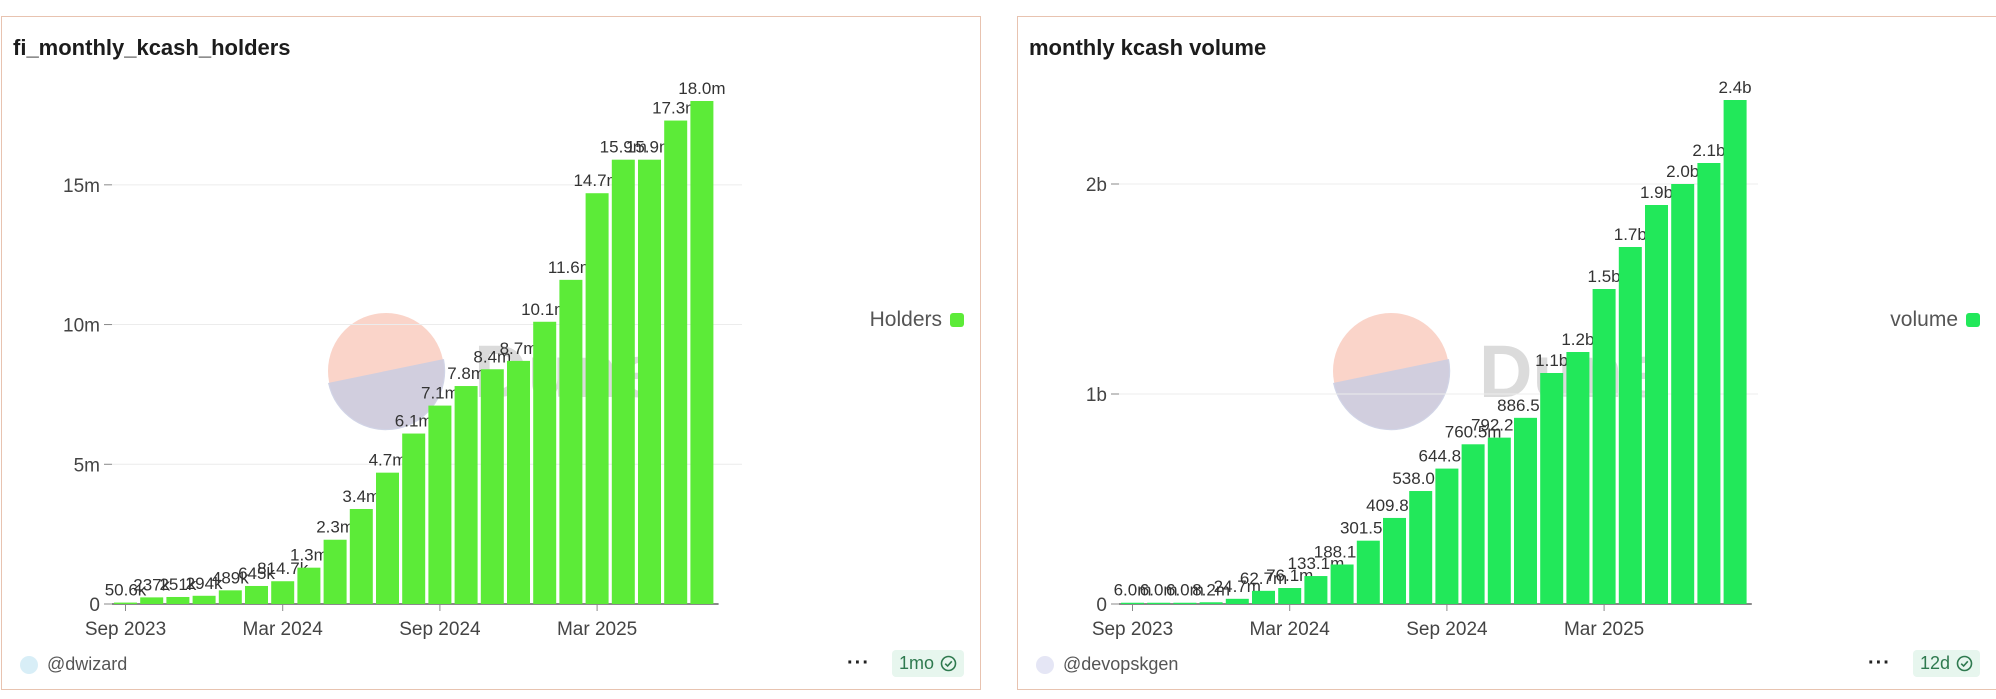 The height and width of the screenshot is (699, 1996). I want to click on data-label: 14.7m, so click(596, 180).